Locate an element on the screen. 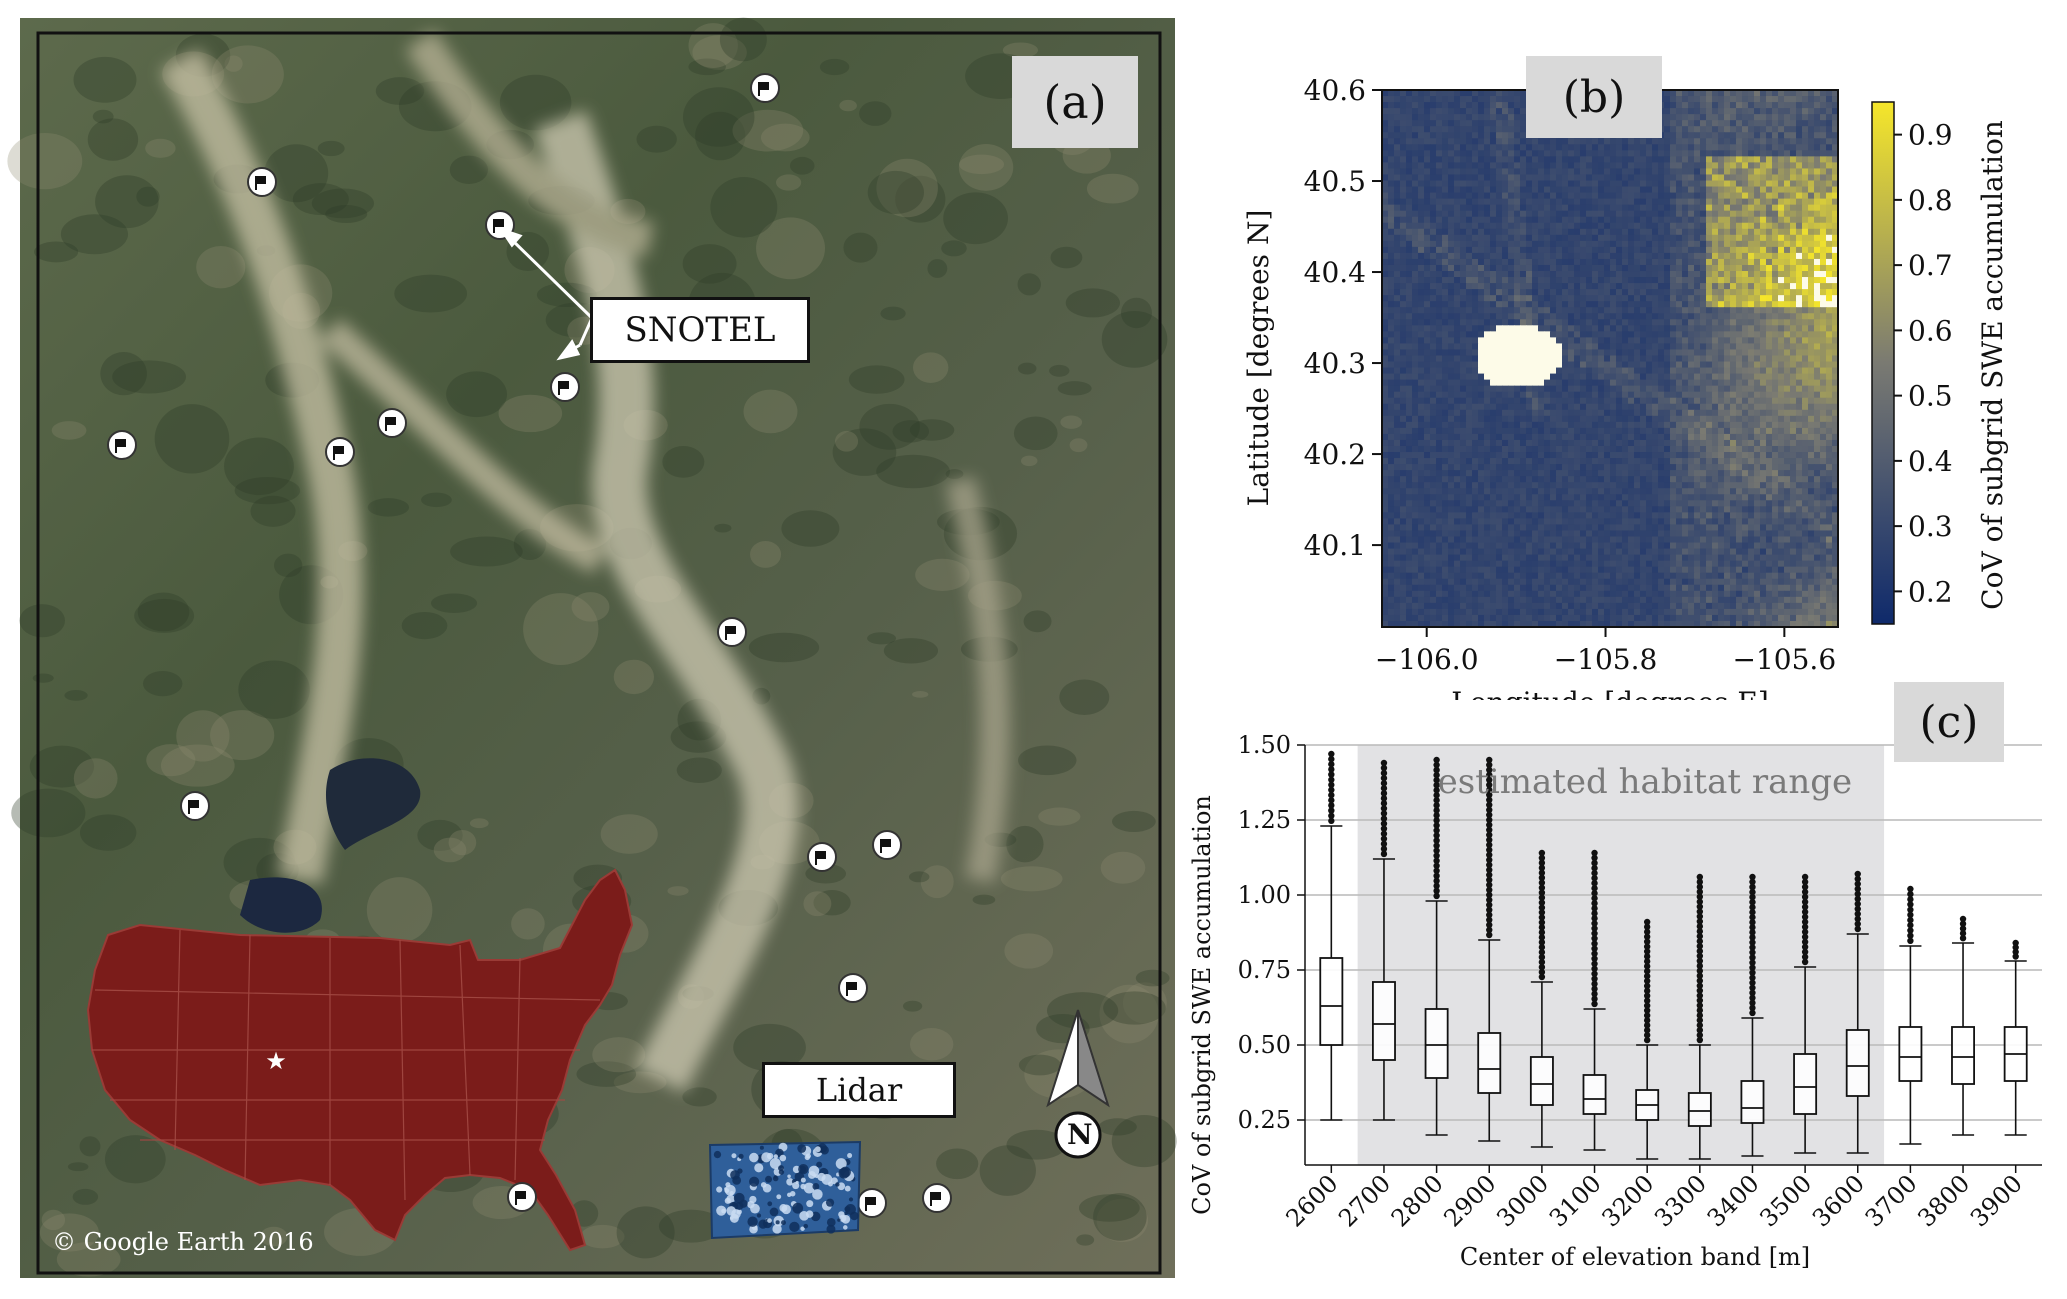 The width and height of the screenshot is (2067, 1299). boxplot-x-tick-label: 3700 is located at coordinates (1891, 1200).